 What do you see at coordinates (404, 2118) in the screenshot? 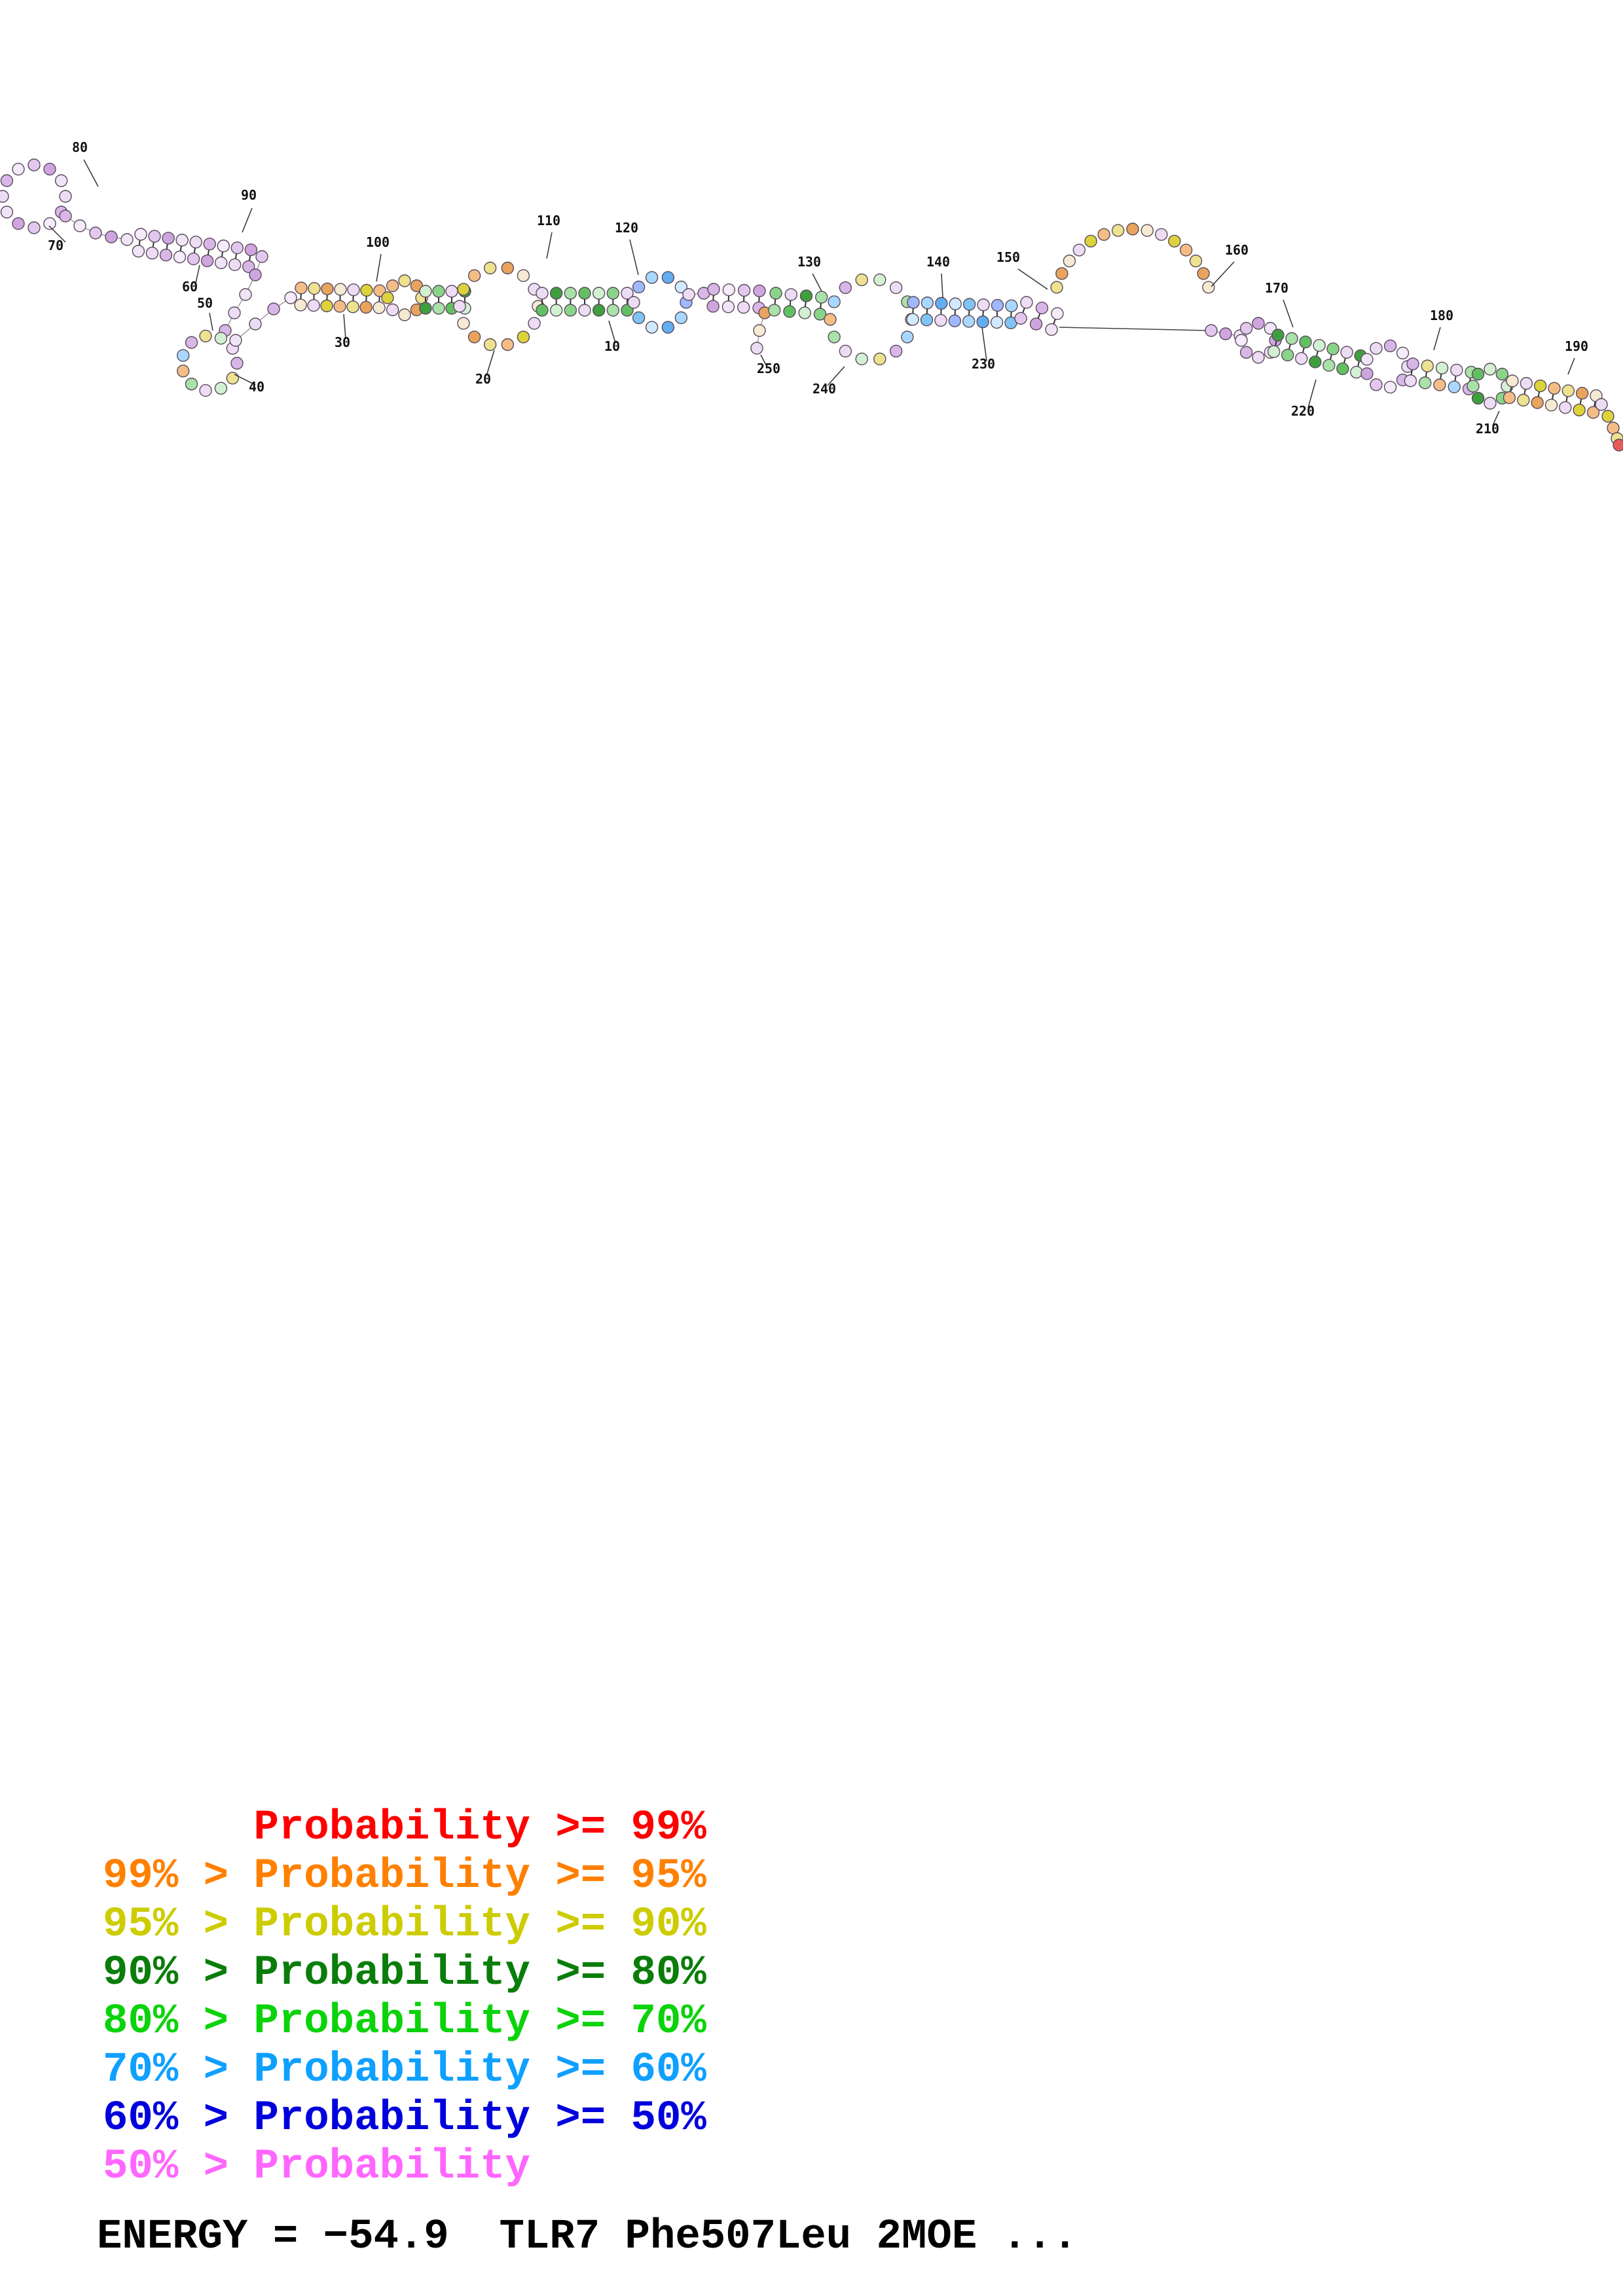
I see `legend-line: 60% > Probability >= 50%` at bounding box center [404, 2118].